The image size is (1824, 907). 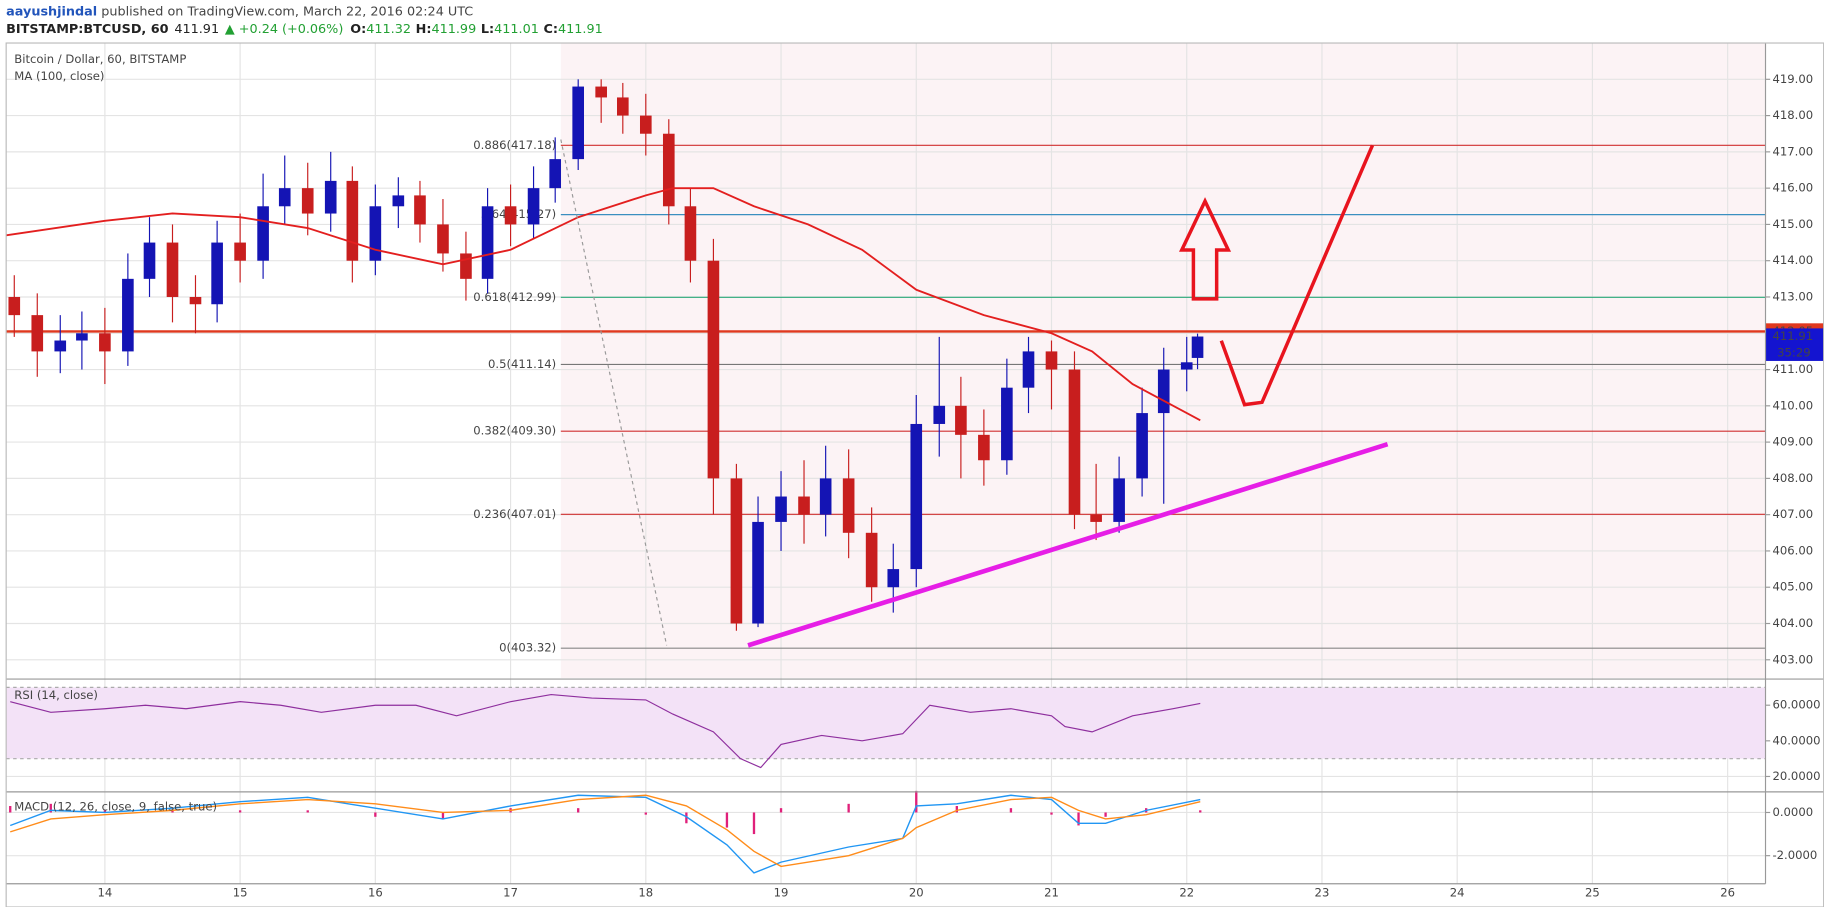 I want to click on last: 411.91, so click(x=196, y=29).